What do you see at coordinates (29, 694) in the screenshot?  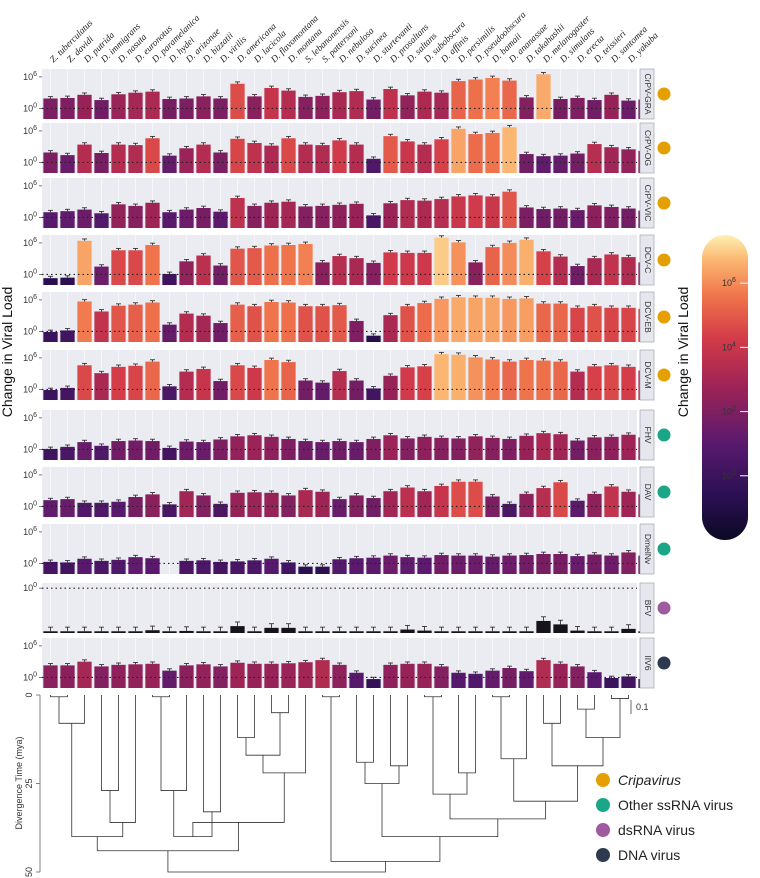 I see `tree-tick-label: 0` at bounding box center [29, 694].